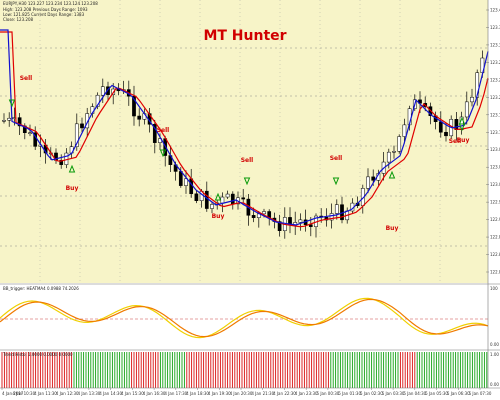 The height and width of the screenshot is (400, 500). Describe the element at coordinates (241, 393) in the screenshot. I see `time-axis-label: 4 Jan 20:30` at that location.